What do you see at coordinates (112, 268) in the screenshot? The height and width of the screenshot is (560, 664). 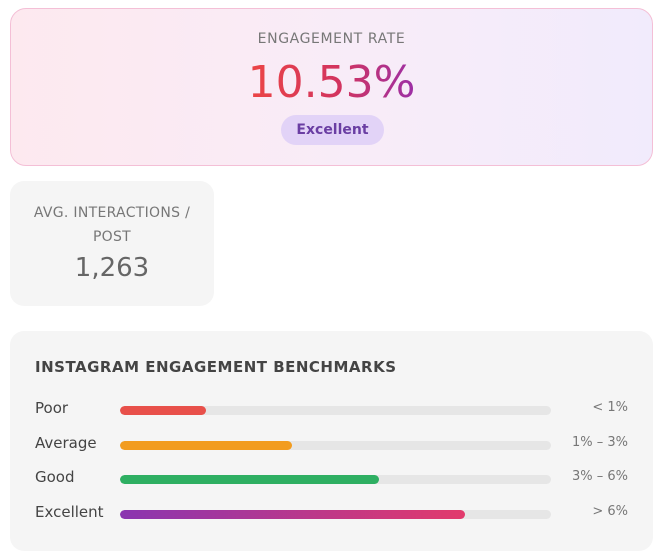 I see `interactions-value: 1,263` at bounding box center [112, 268].